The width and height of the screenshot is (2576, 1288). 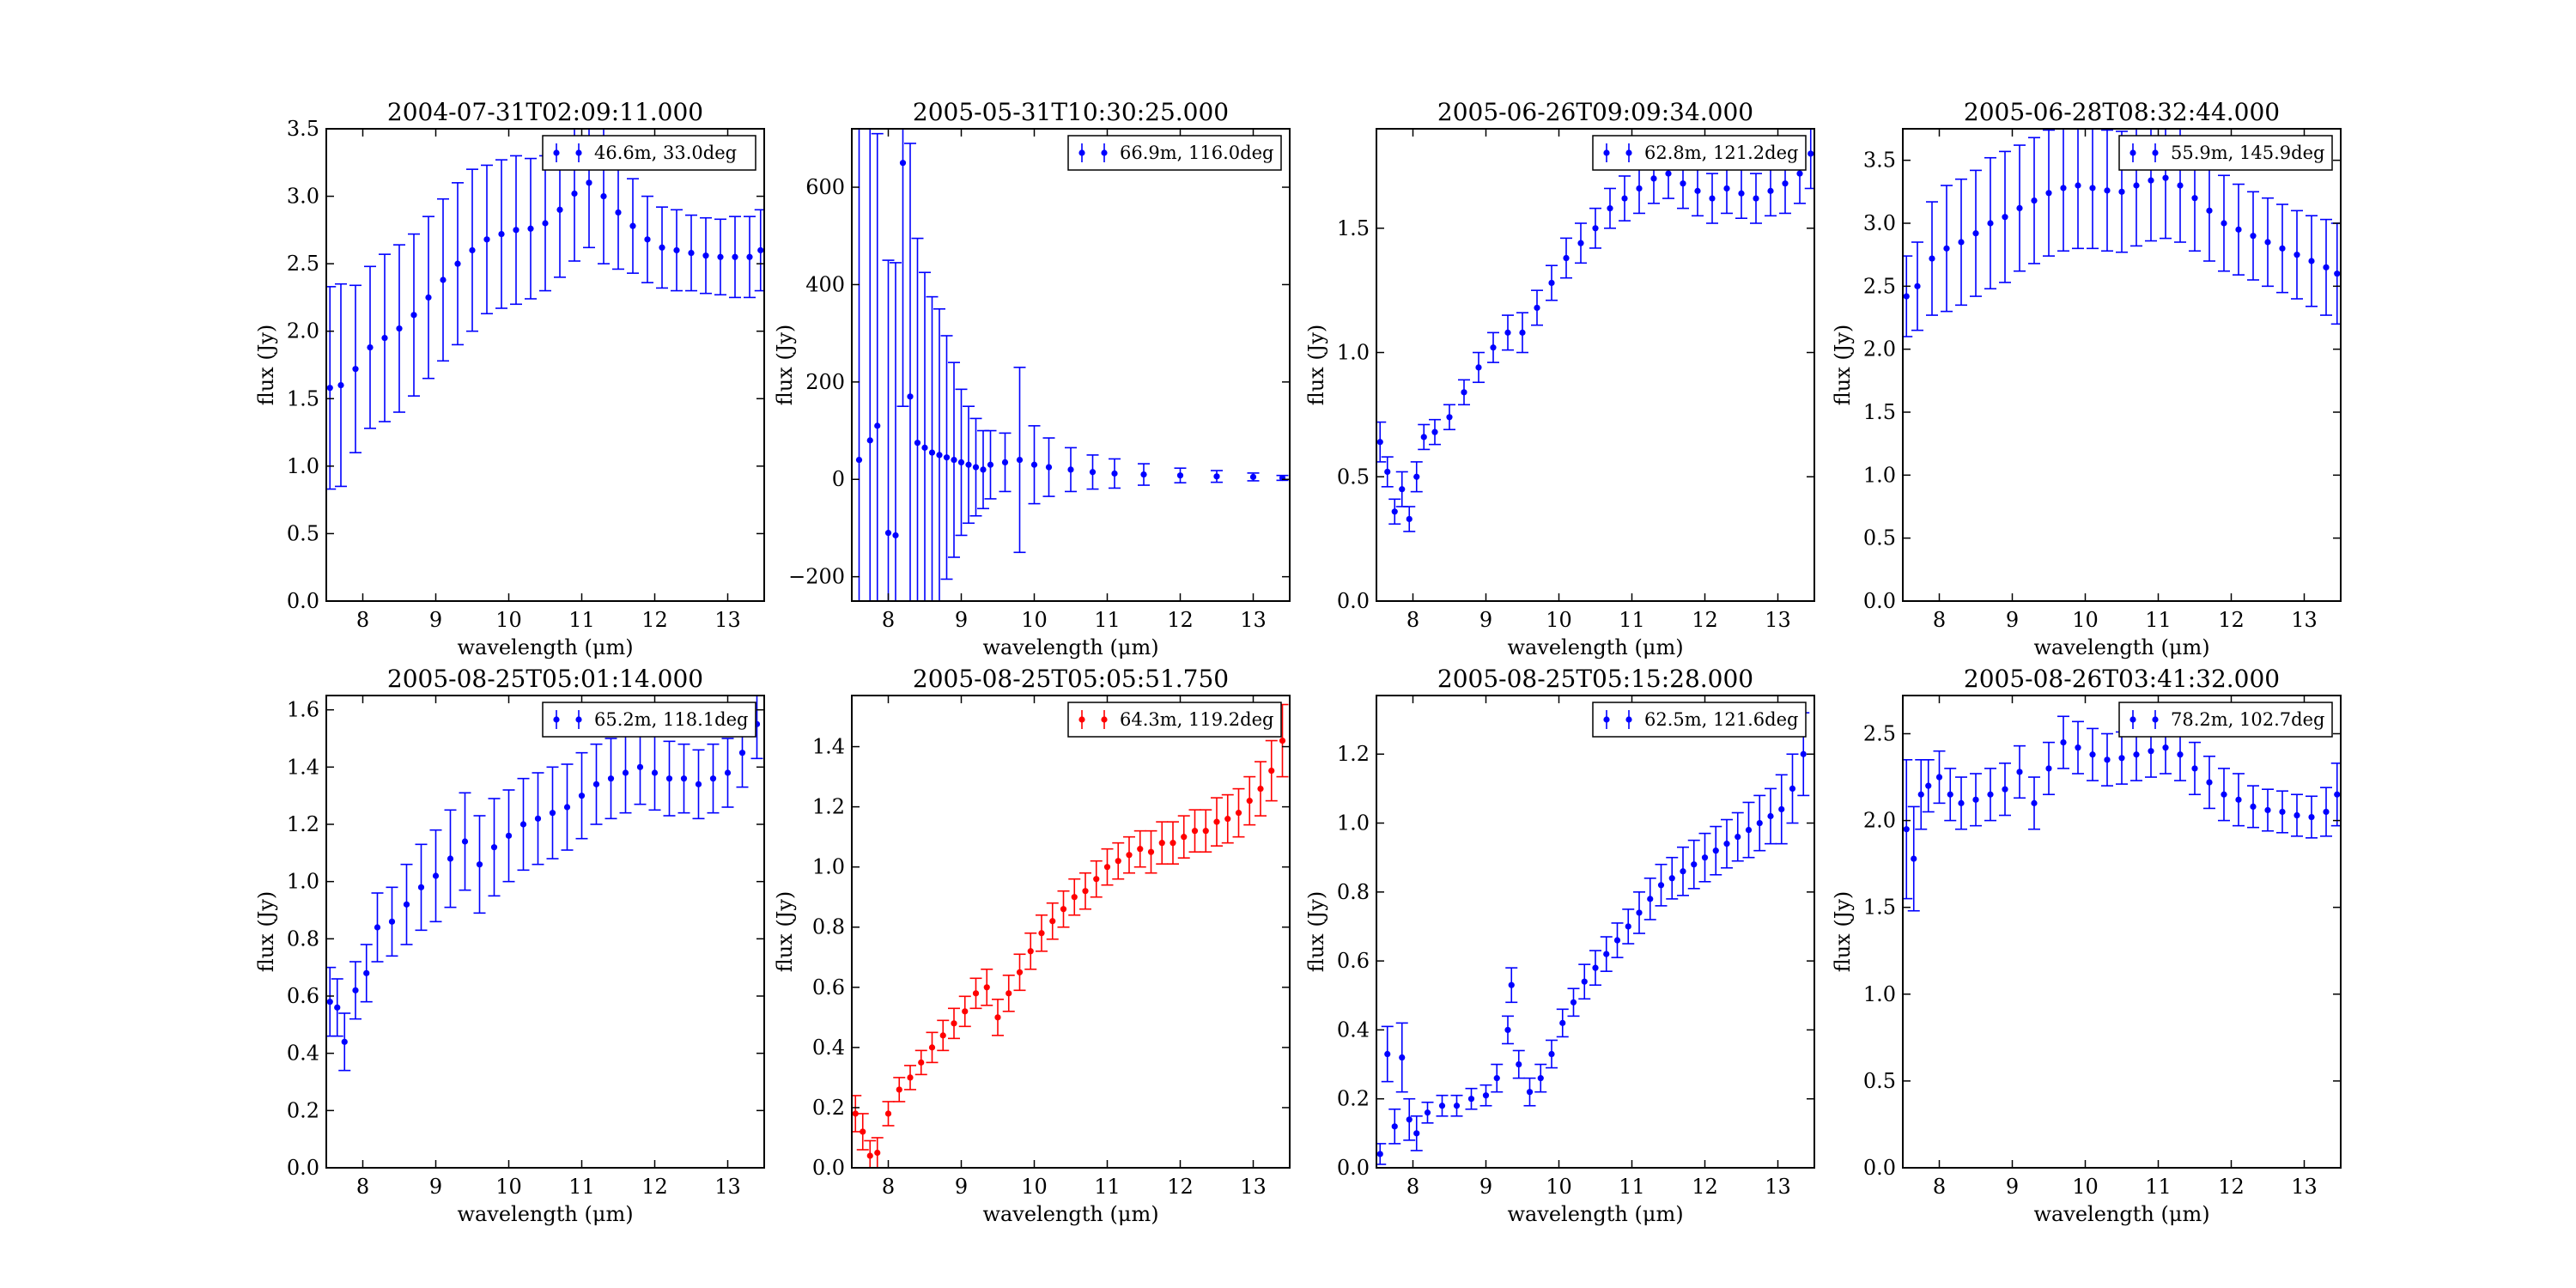 What do you see at coordinates (2122, 679) in the screenshot?
I see `chart-title: 2005-08-26T03:41:32.000` at bounding box center [2122, 679].